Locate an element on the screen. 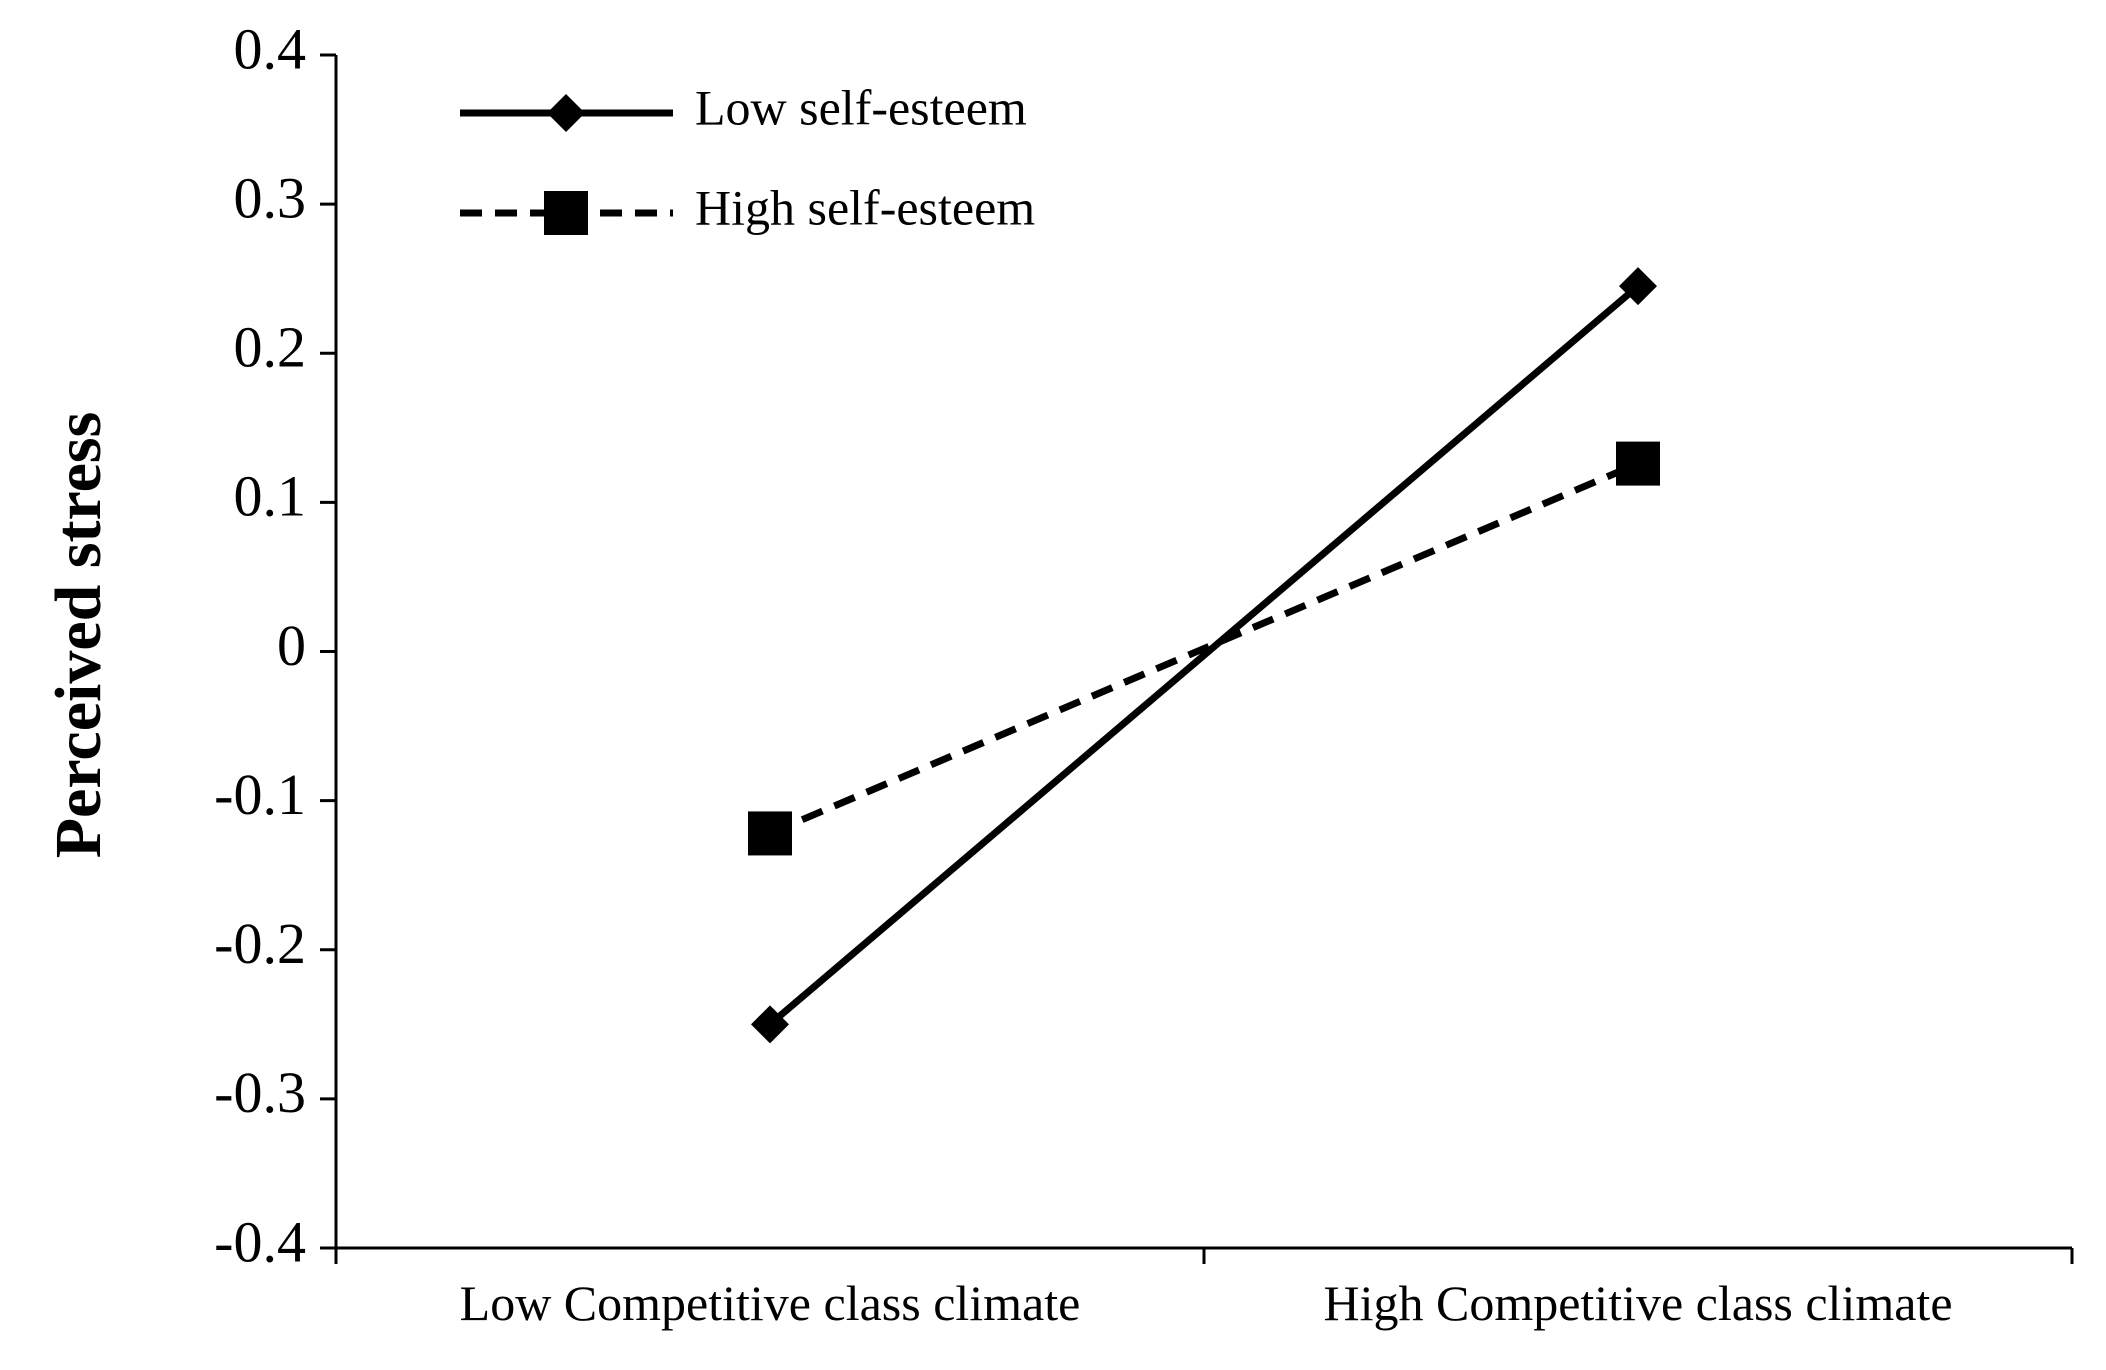  y-tick-label: -0.2 is located at coordinates (260, 943).